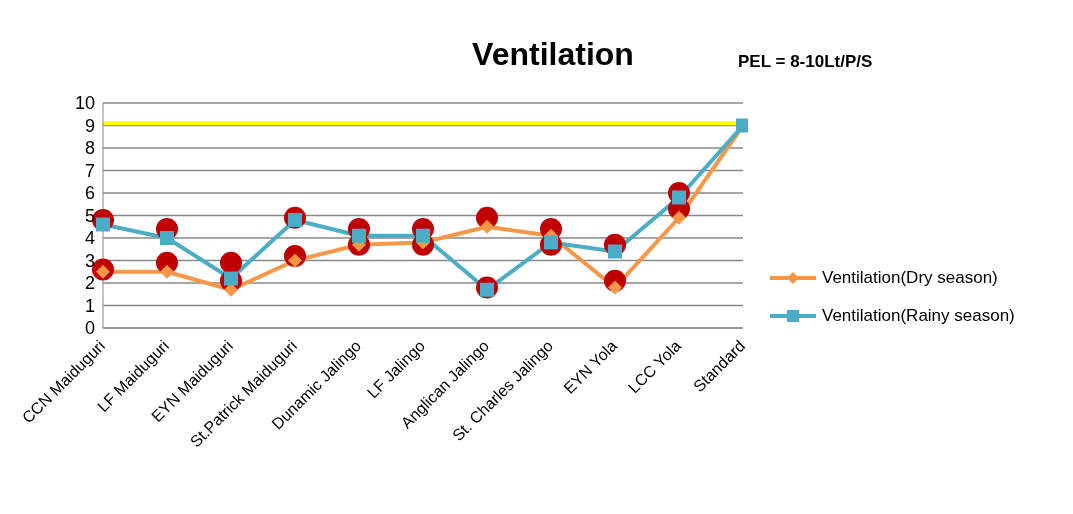 This screenshot has width=1073, height=514. Describe the element at coordinates (89, 283) in the screenshot. I see `y-tick-label: 2` at that location.